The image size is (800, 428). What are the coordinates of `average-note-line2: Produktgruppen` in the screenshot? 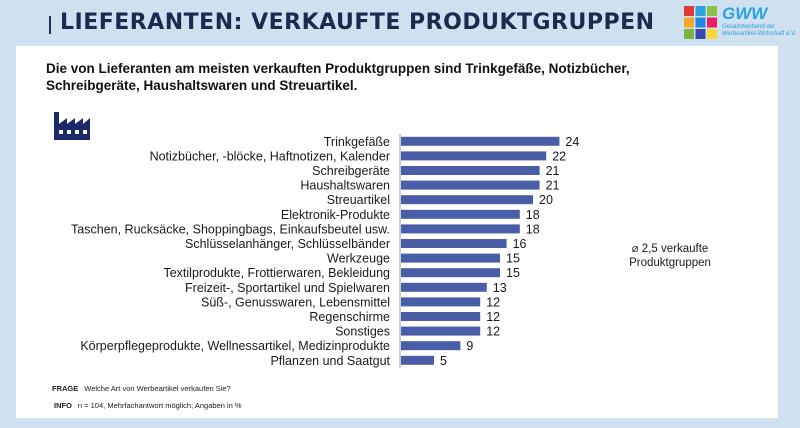 It's located at (670, 263).